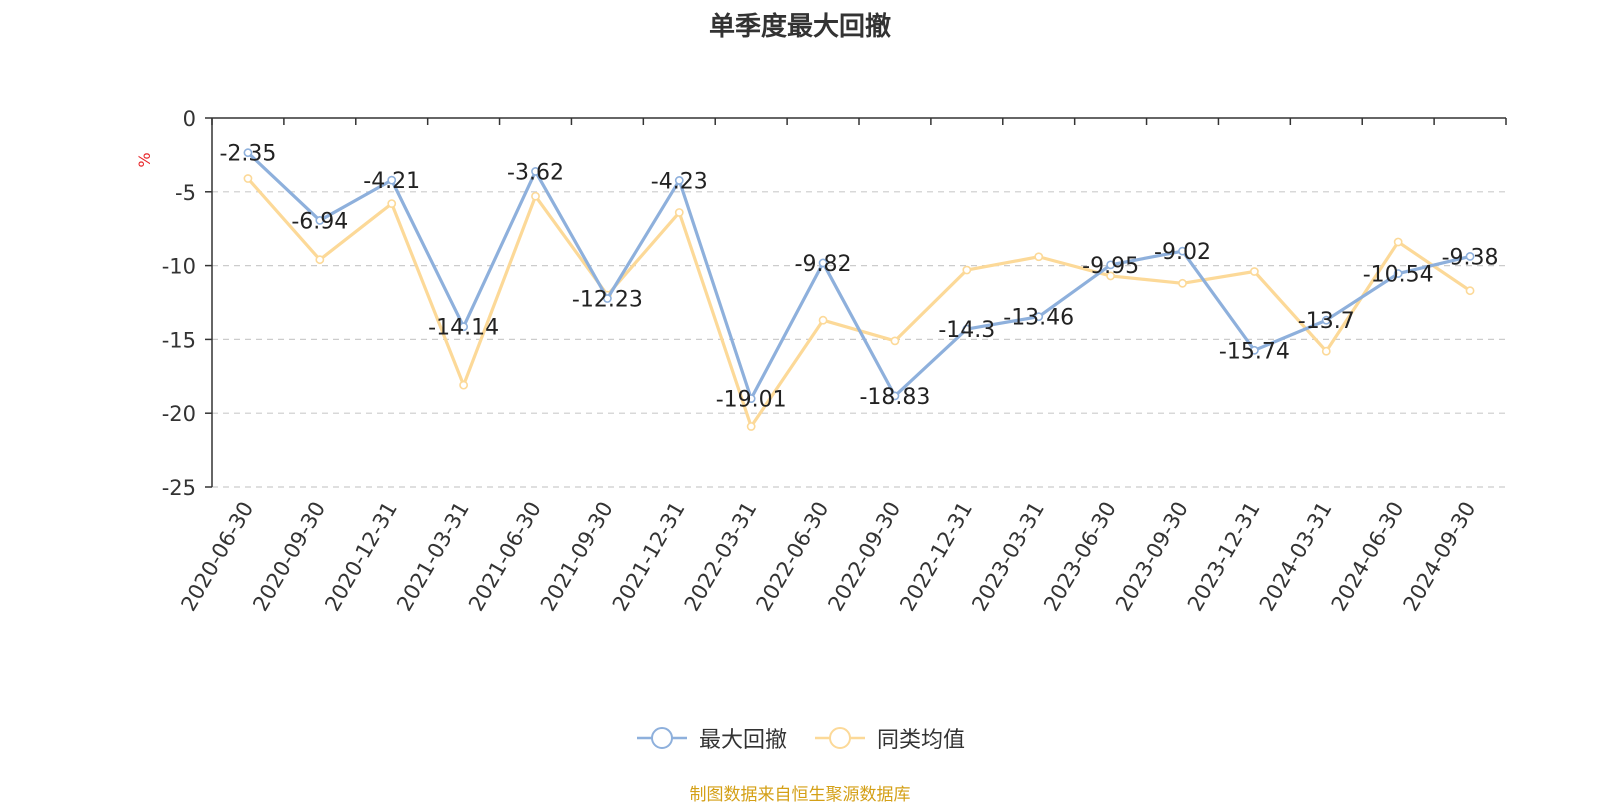 The width and height of the screenshot is (1600, 805). I want to click on data-label: -9.95, so click(1110, 266).